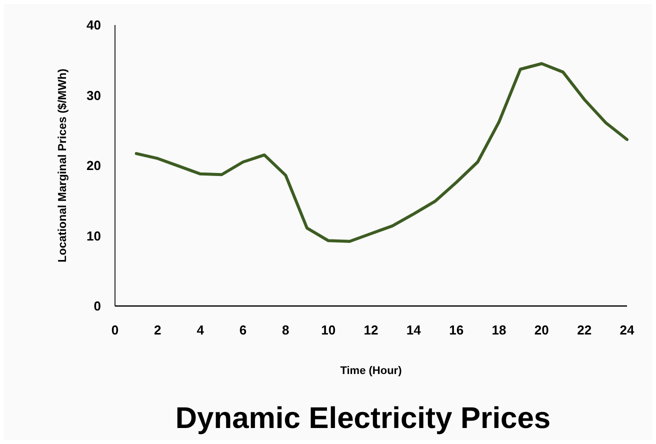 Image resolution: width=656 pixels, height=444 pixels. Describe the element at coordinates (414, 330) in the screenshot. I see `x-tick-label: 14` at that location.